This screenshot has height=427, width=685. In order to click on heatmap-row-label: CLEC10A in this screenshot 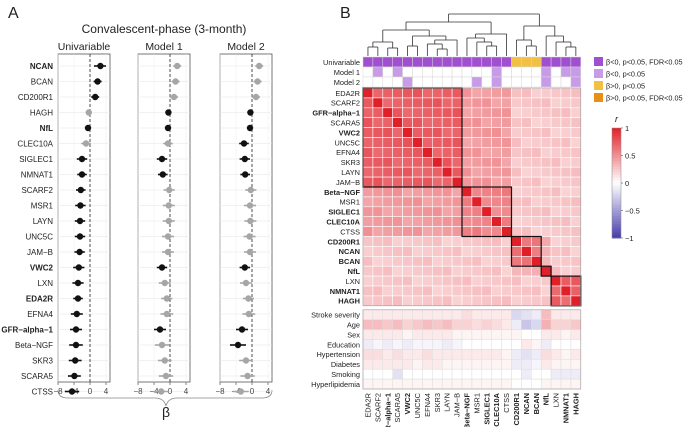, I will do `click(343, 221)`.